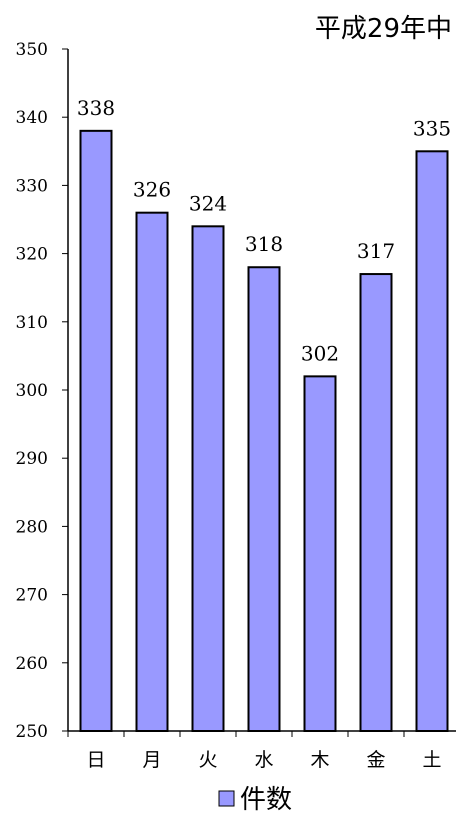  What do you see at coordinates (32, 50) in the screenshot?
I see `y-tick-label: 350` at bounding box center [32, 50].